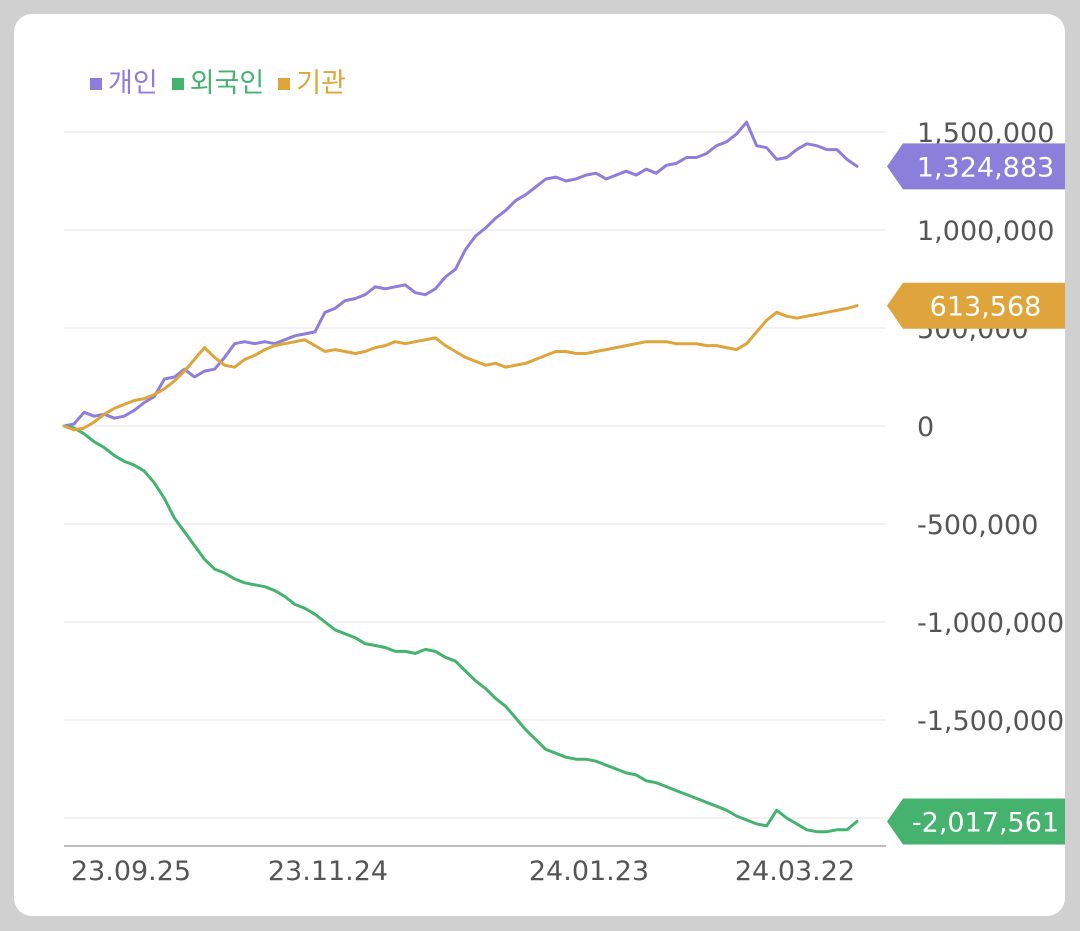 The width and height of the screenshot is (1080, 931). Describe the element at coordinates (589, 871) in the screenshot. I see `x-tick-label: 24.01.23` at that location.